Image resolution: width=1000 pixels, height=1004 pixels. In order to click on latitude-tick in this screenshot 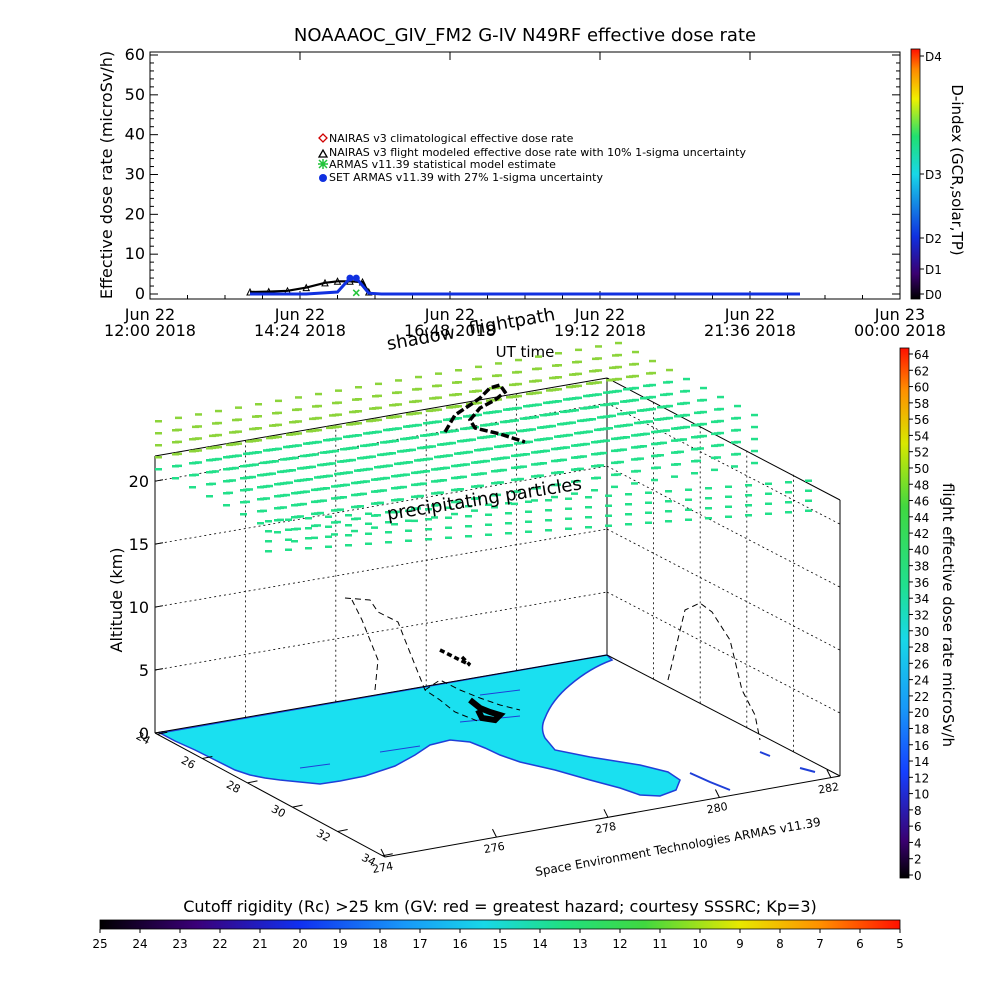, I will do `click(207, 758)`.